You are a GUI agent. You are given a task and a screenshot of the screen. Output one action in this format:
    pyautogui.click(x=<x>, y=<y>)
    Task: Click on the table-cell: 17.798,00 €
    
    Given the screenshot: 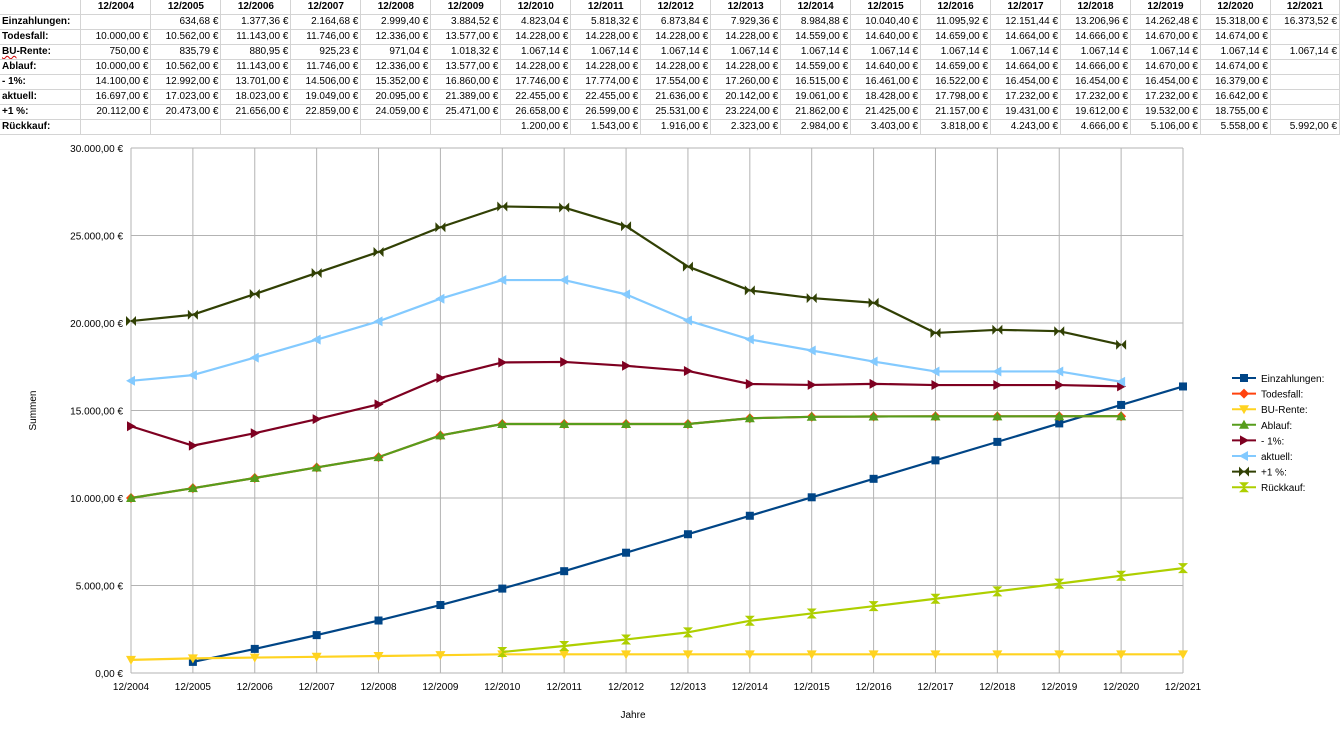 What is the action you would take?
    pyautogui.click(x=956, y=97)
    